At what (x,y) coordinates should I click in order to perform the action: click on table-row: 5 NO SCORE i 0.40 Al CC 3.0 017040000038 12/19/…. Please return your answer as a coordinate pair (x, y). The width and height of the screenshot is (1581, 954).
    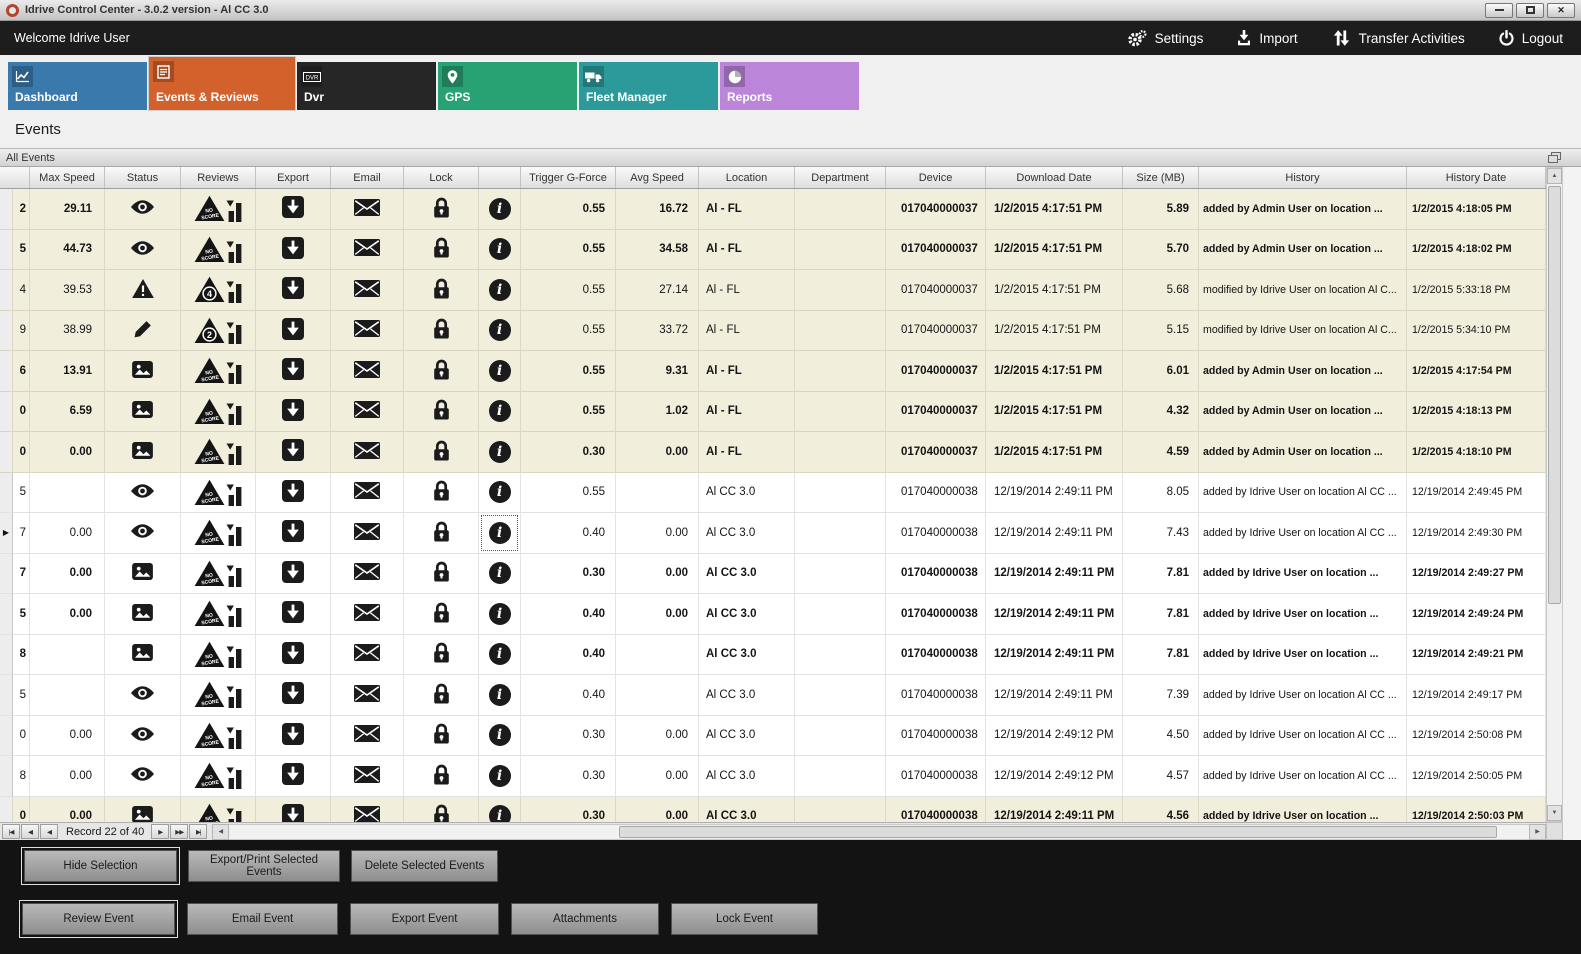
    Looking at the image, I should click on (773, 695).